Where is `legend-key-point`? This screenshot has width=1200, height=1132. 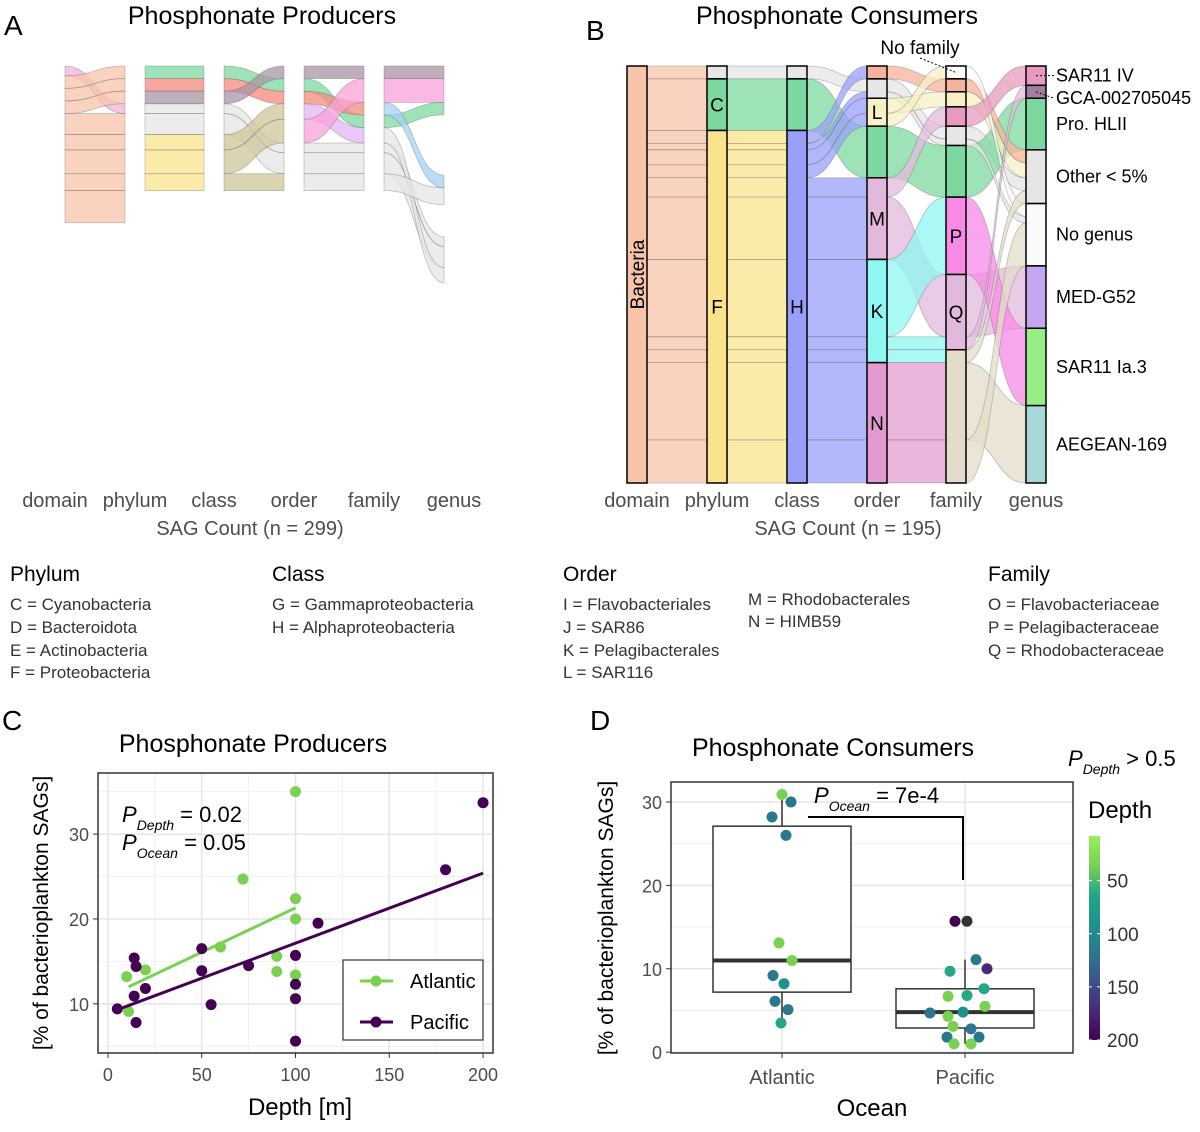 legend-key-point is located at coordinates (376, 981).